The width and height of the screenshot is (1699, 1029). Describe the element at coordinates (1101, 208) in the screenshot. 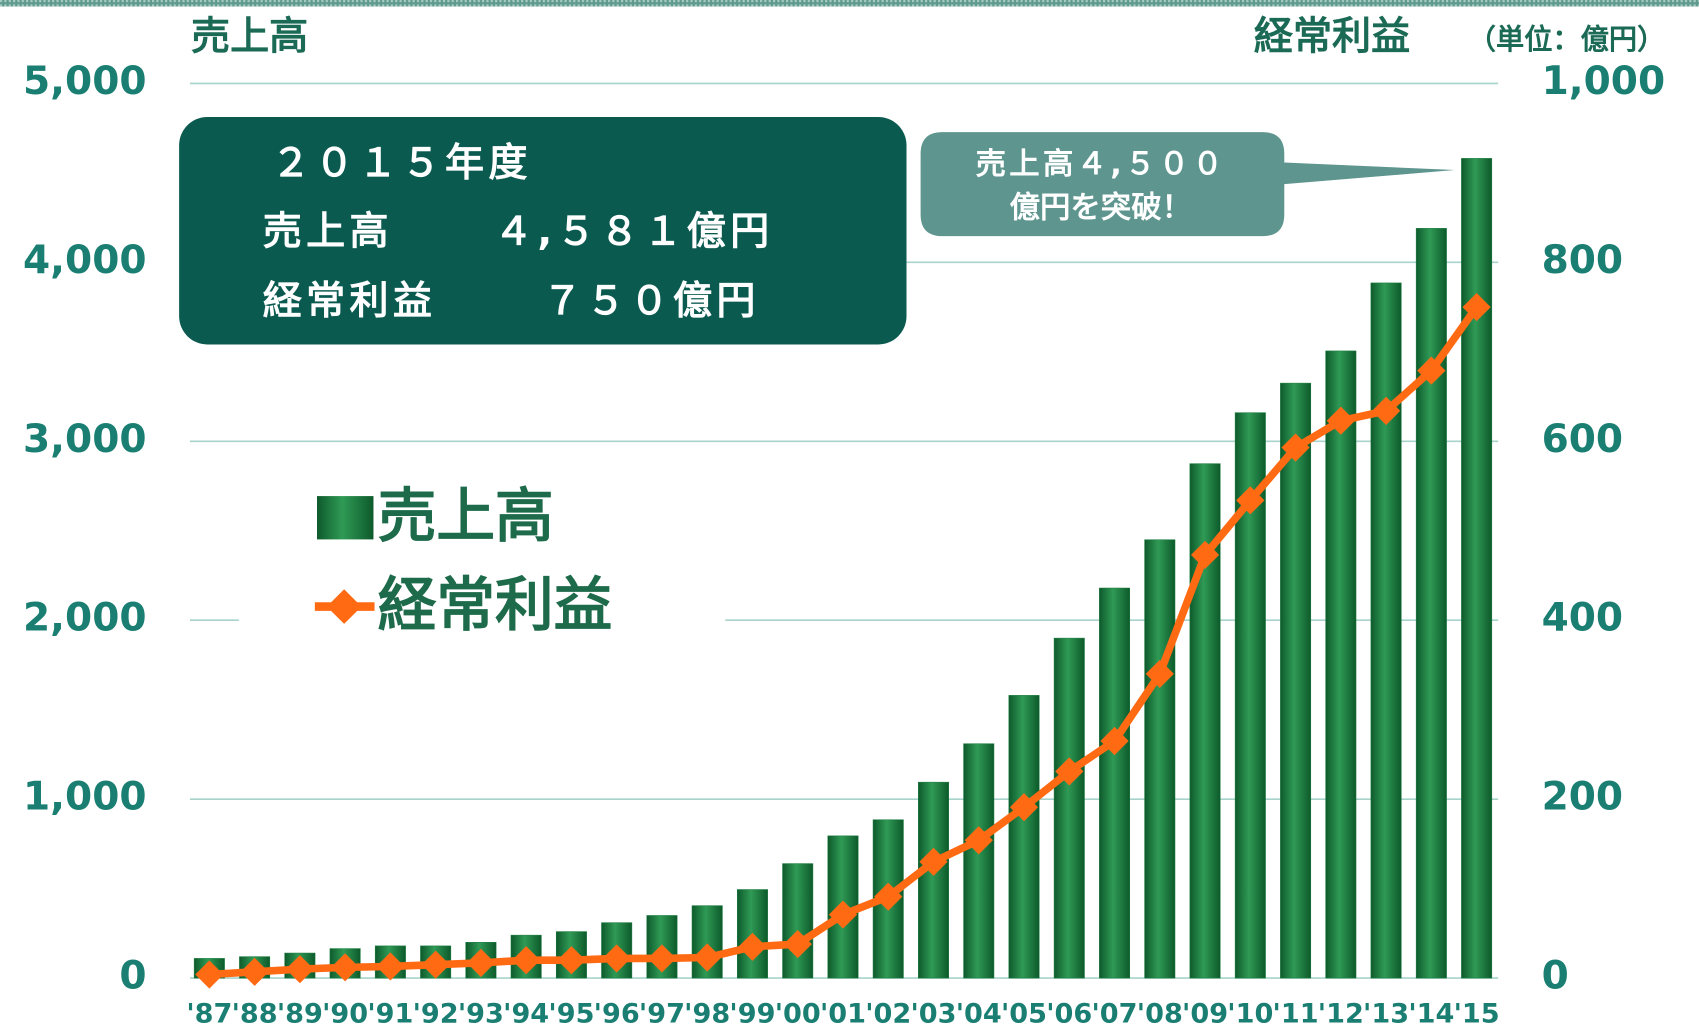

I see `callout-text: 億円を突破！` at that location.